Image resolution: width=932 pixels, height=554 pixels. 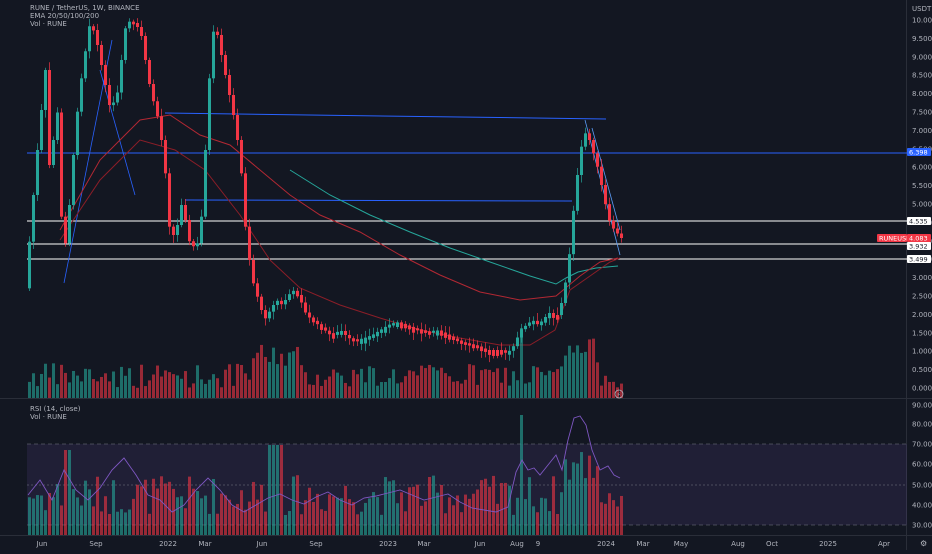 What do you see at coordinates (454, 227) in the screenshot?
I see `ema-line` at bounding box center [454, 227].